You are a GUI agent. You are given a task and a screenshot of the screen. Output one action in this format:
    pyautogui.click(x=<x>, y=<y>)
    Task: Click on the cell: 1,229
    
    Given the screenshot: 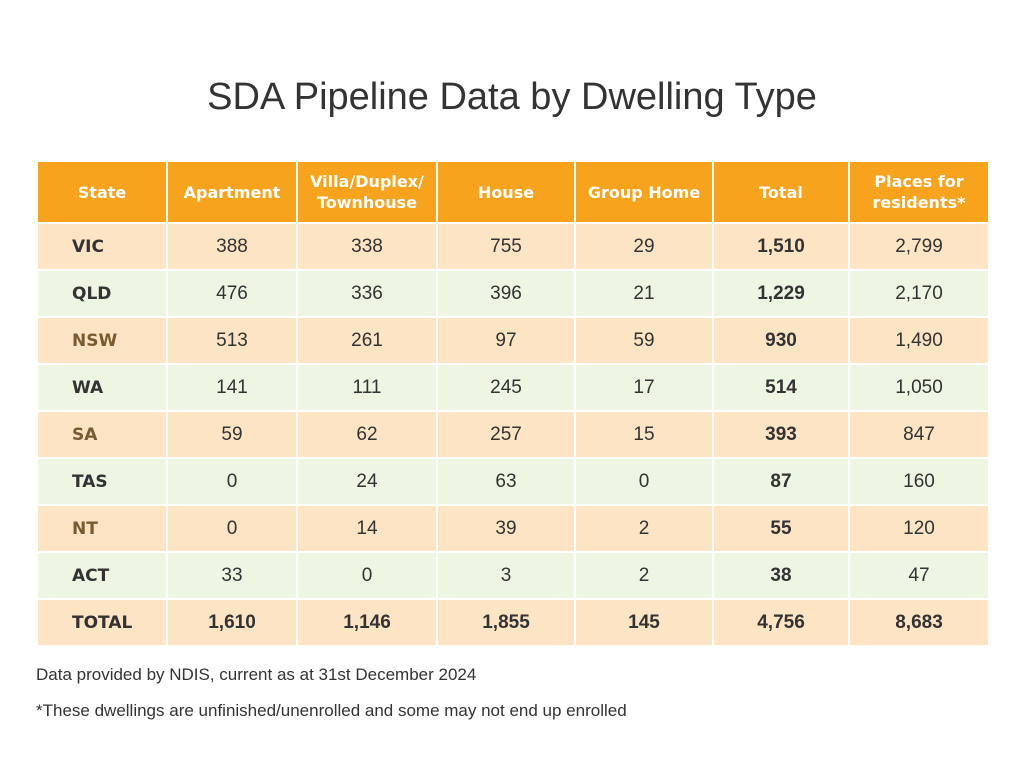 What is the action you would take?
    pyautogui.click(x=781, y=293)
    